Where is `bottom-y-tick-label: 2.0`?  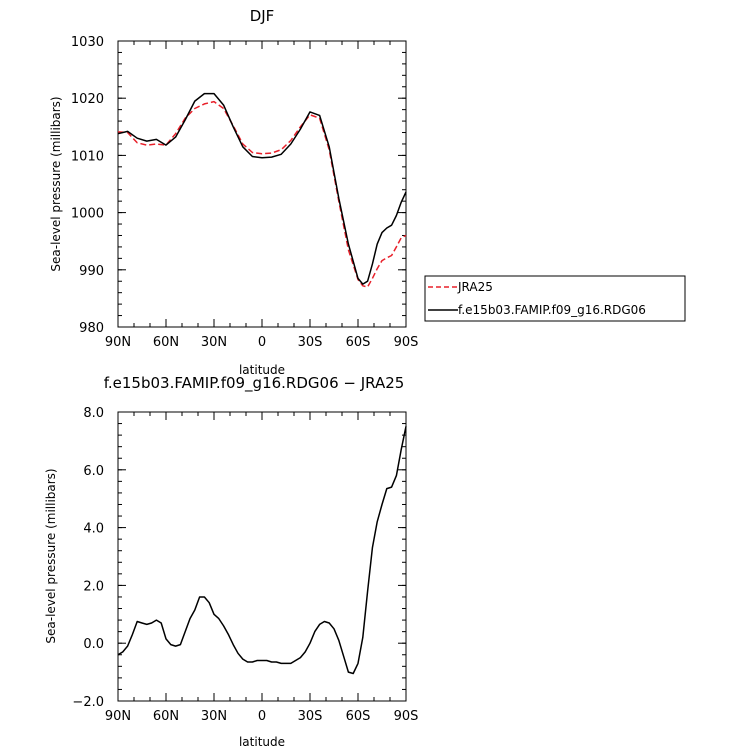 bottom-y-tick-label: 2.0 is located at coordinates (93, 586).